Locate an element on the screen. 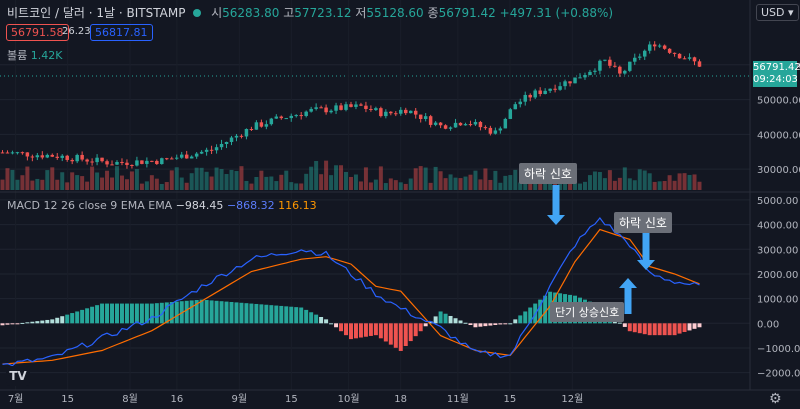 This screenshot has height=409, width=800. arrow-head is located at coordinates (646, 265).